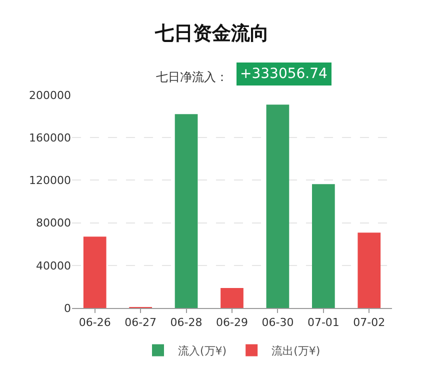 The image size is (424, 377). Describe the element at coordinates (192, 77) in the screenshot. I see `text: 七日净流入：` at that location.